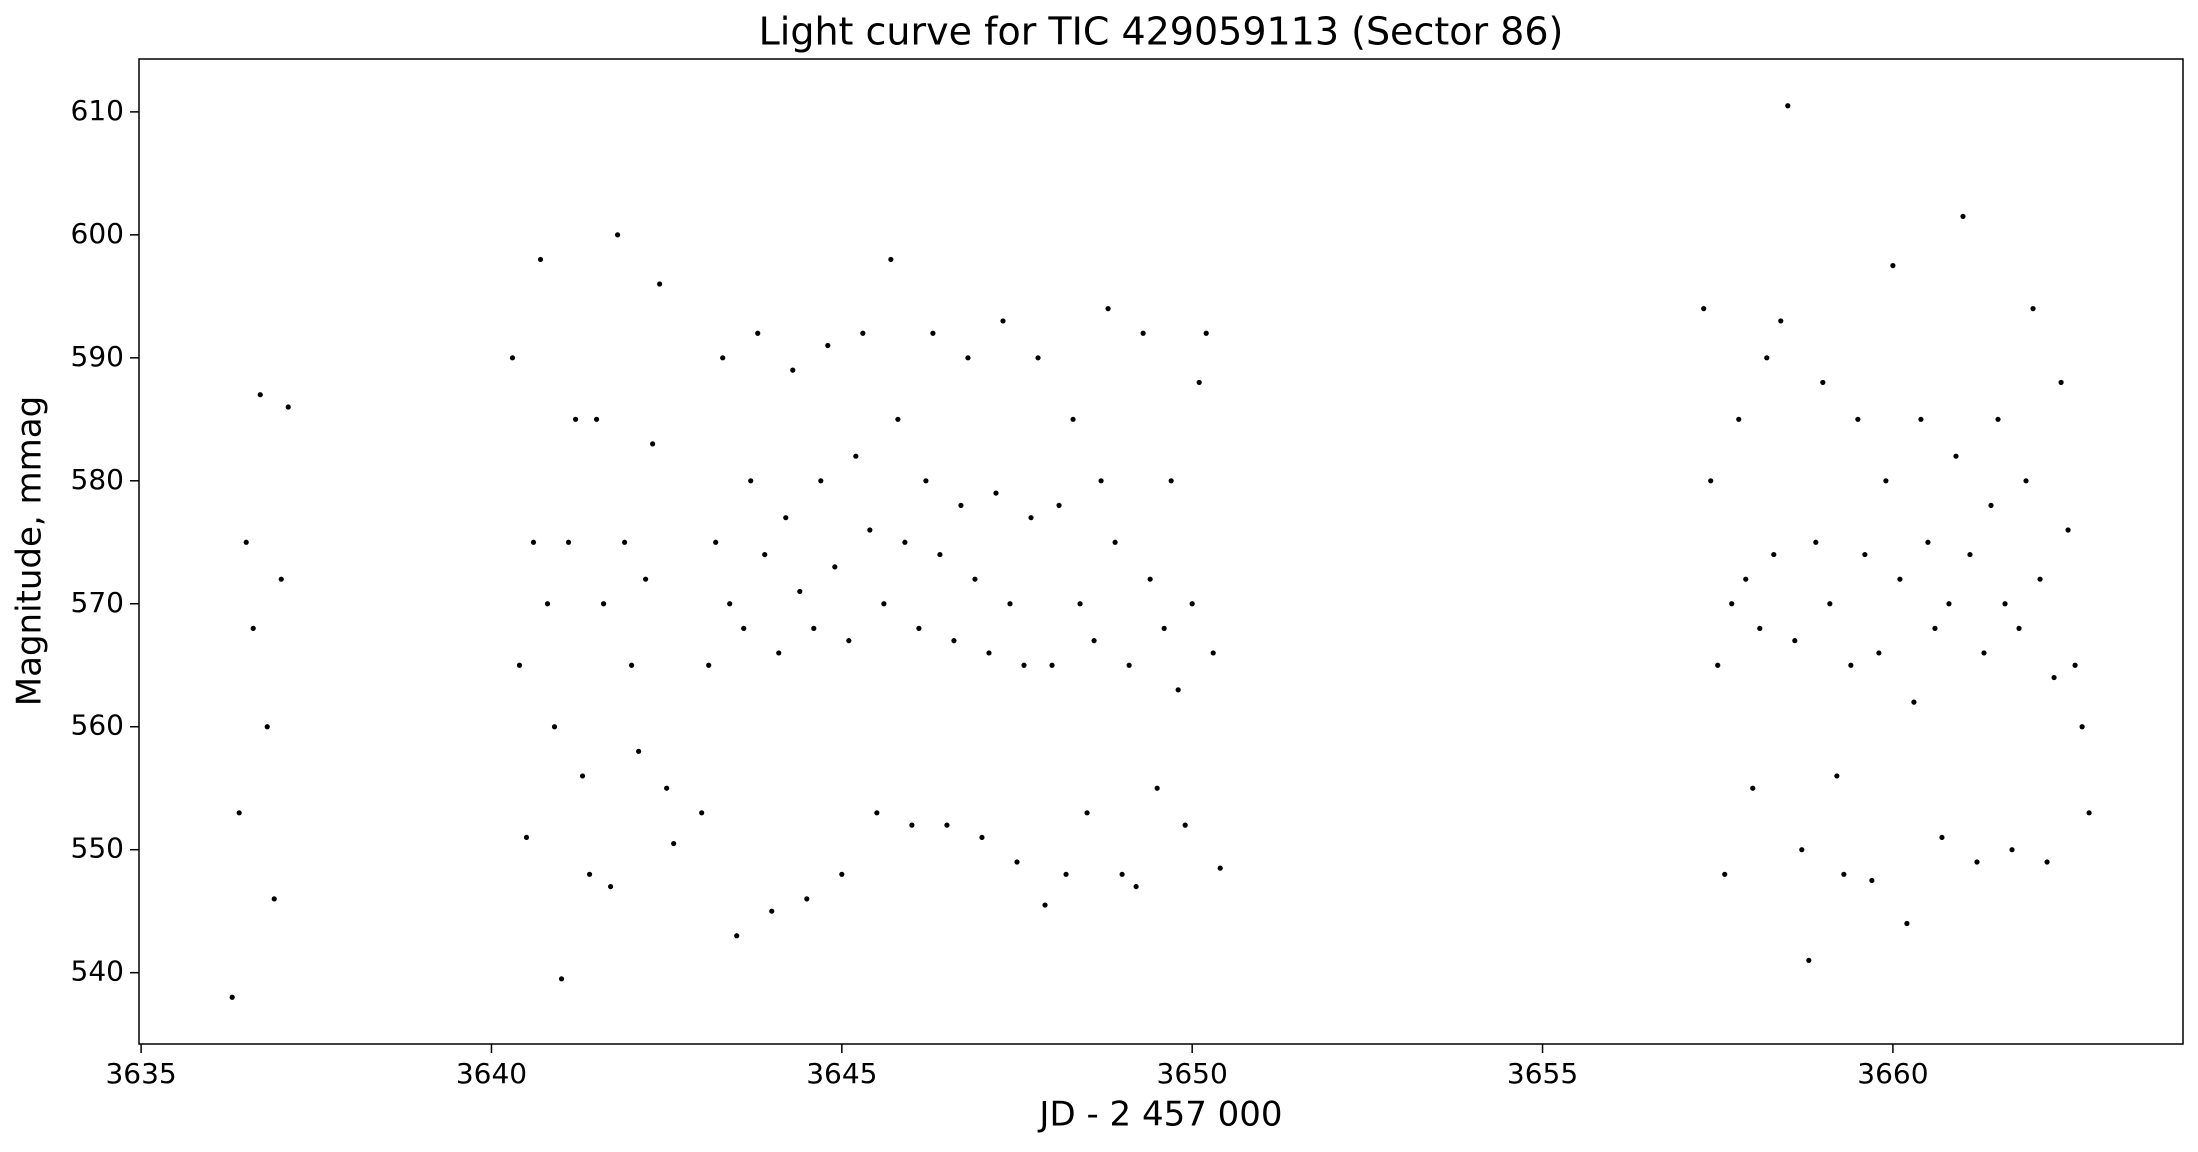  I want to click on x-tick-label: 3660, so click(1892, 1073).